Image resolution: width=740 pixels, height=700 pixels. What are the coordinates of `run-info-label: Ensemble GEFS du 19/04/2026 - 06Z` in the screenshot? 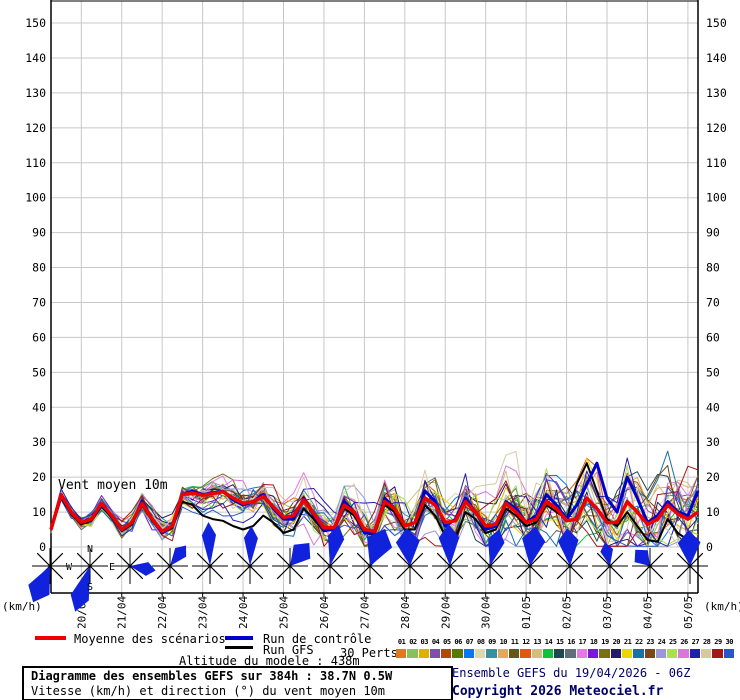 It's located at (571, 673).